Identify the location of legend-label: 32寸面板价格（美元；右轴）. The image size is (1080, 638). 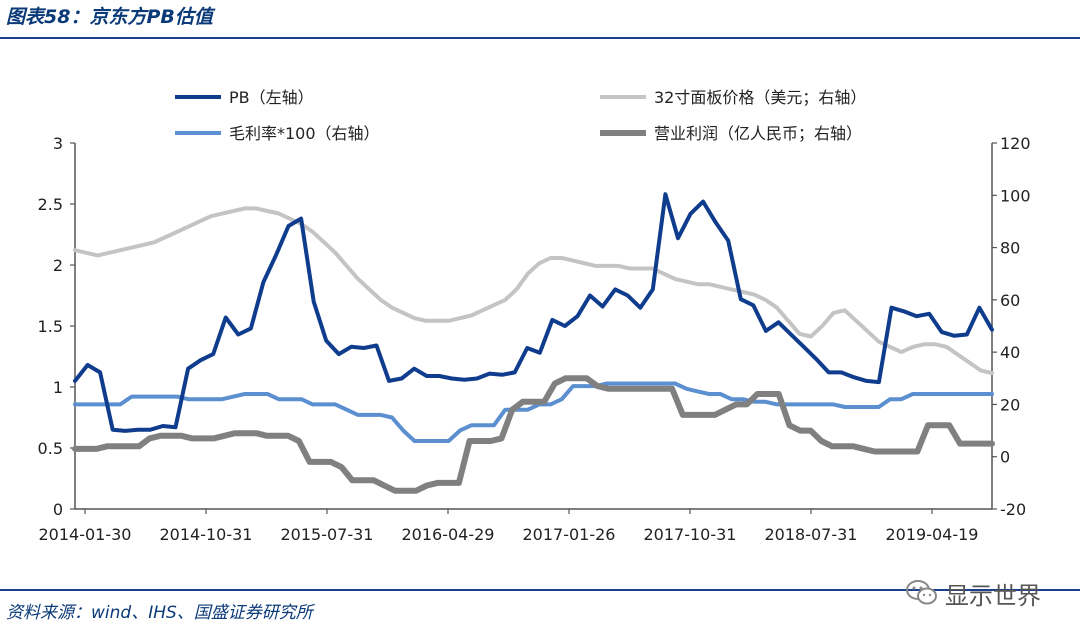
(760, 97).